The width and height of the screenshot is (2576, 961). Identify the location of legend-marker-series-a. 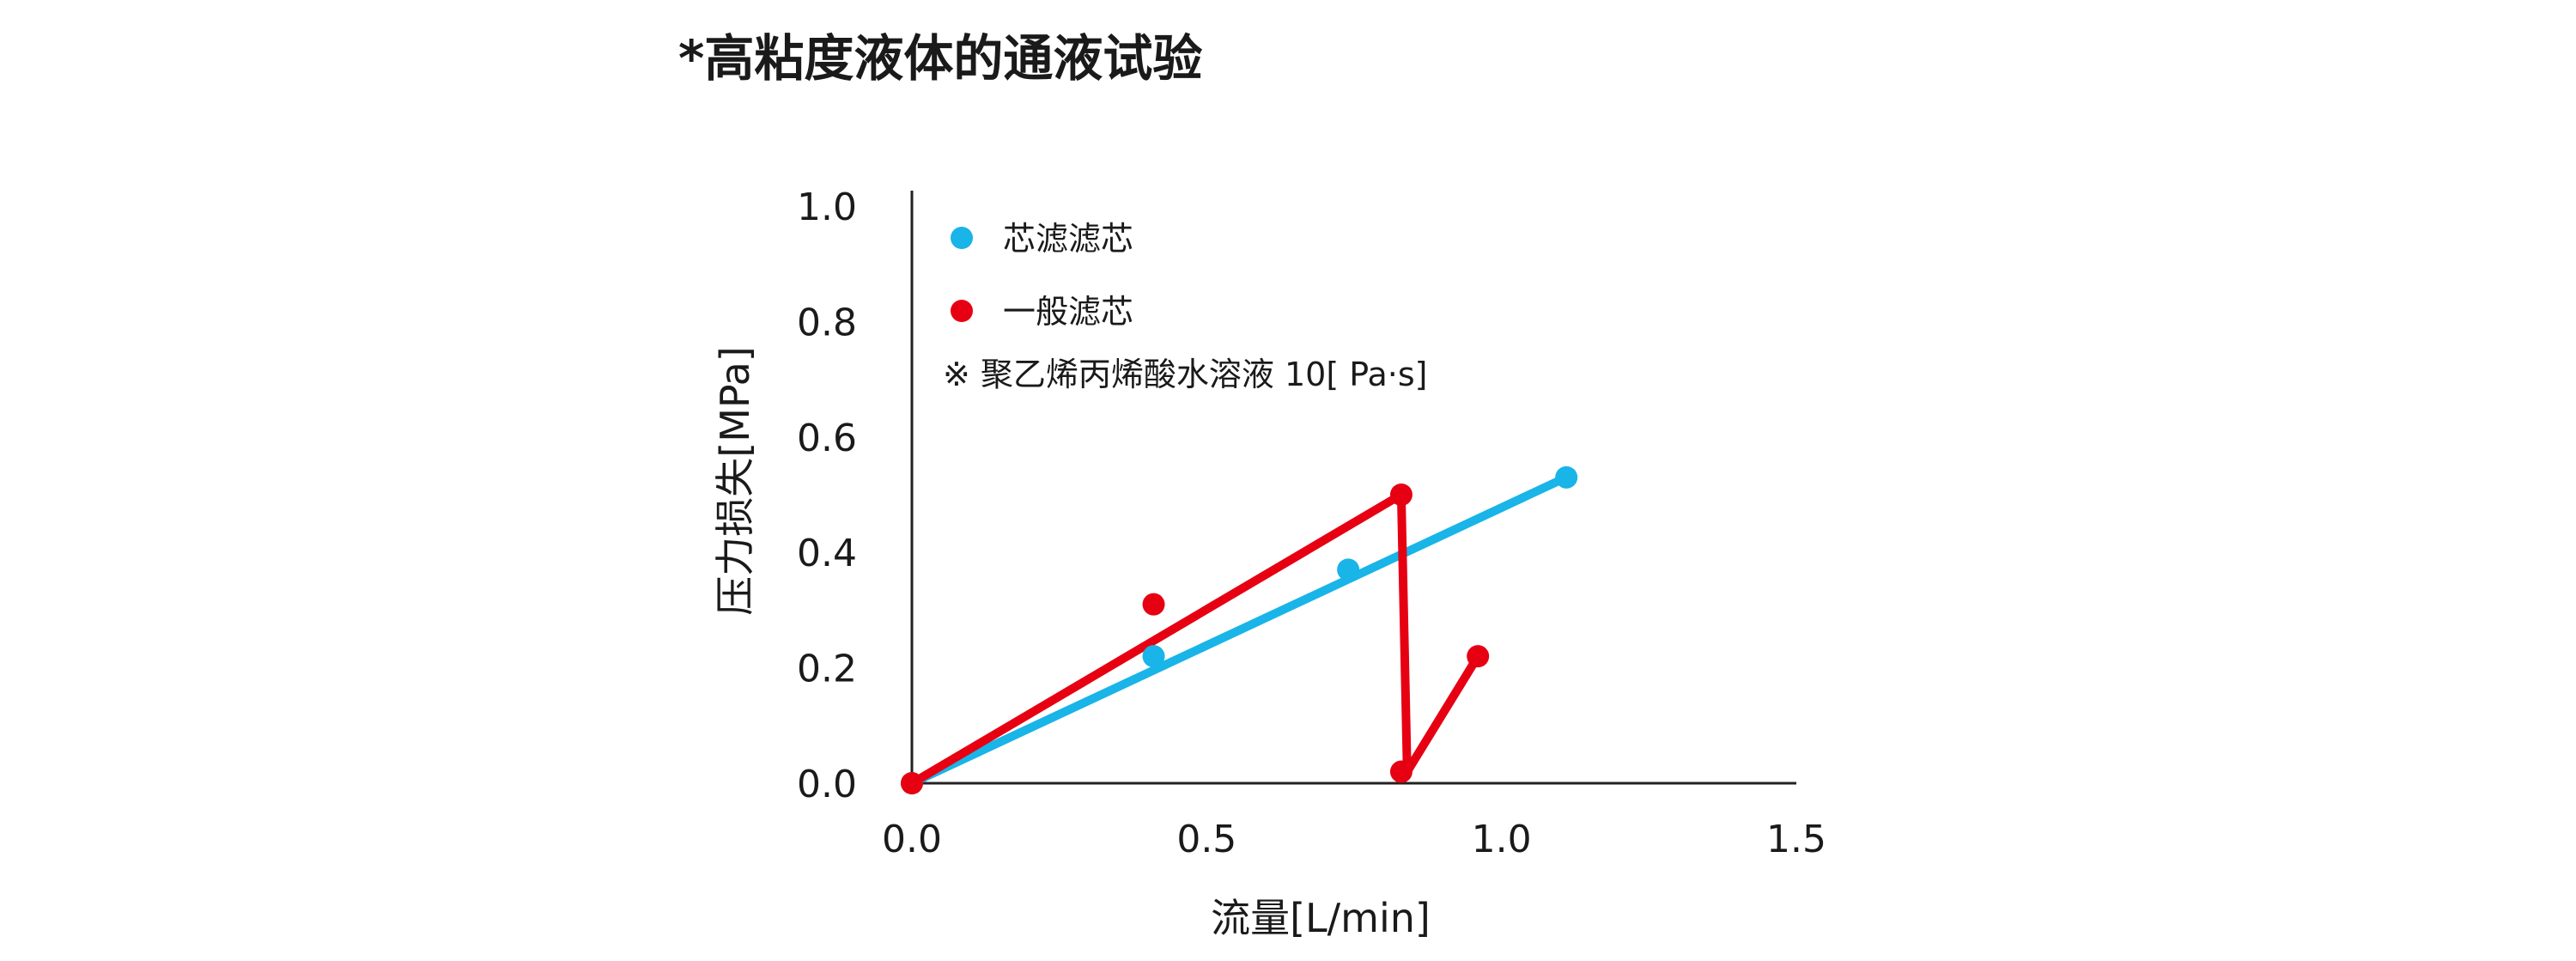
(962, 238).